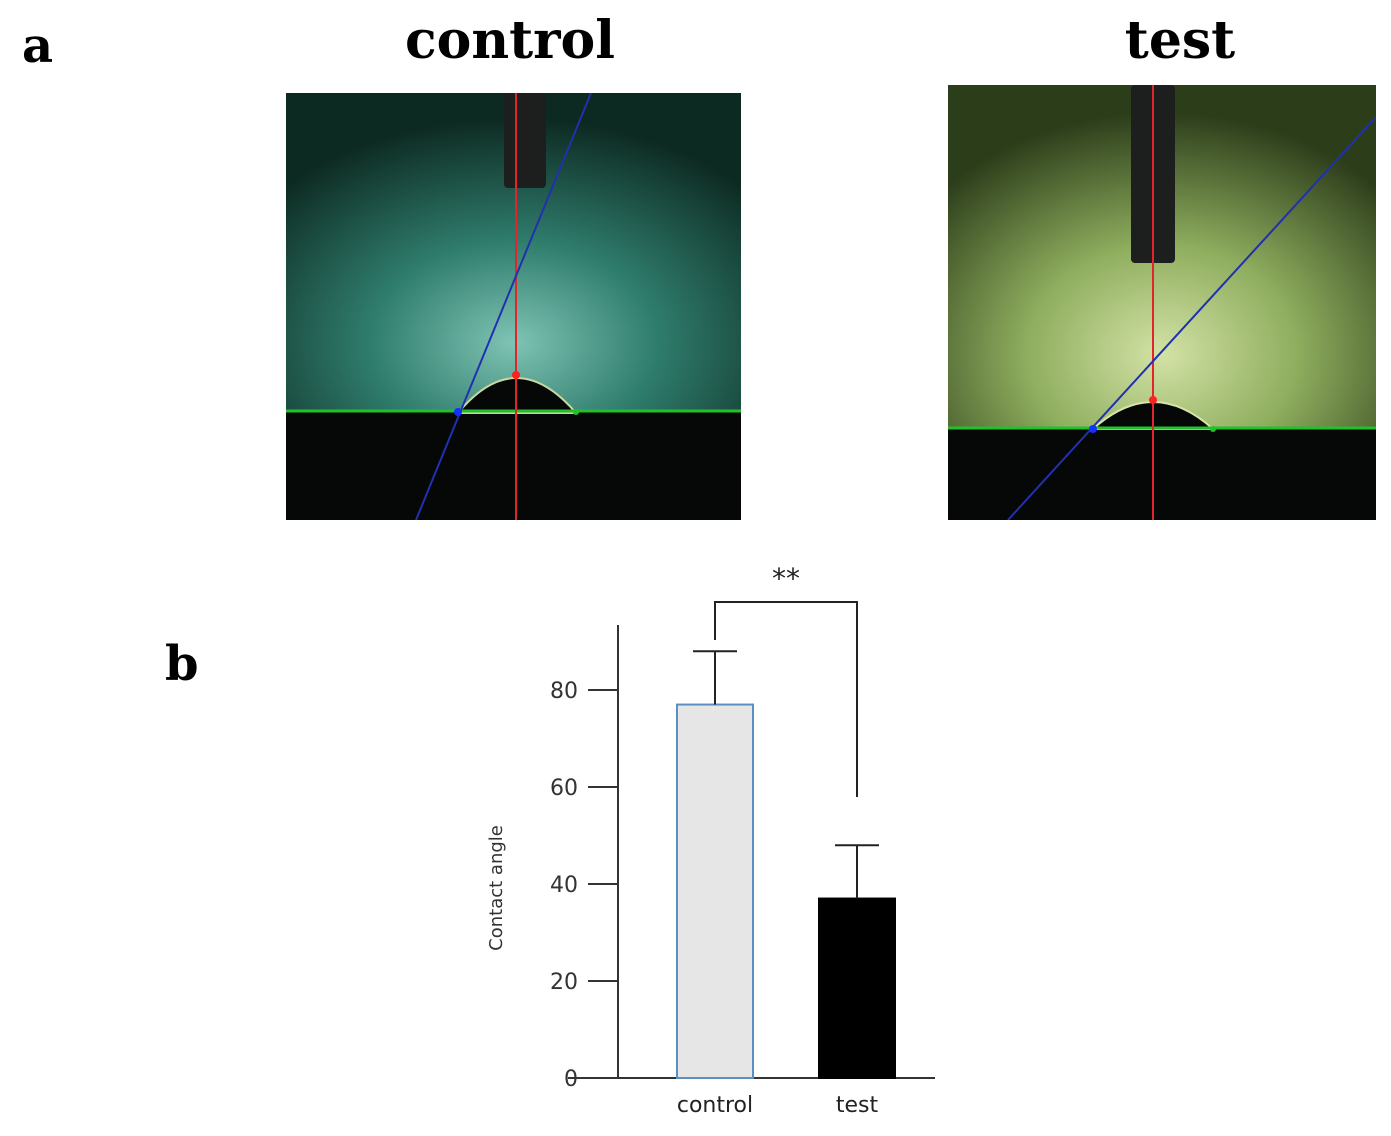 This screenshot has height=1136, width=1391. Describe the element at coordinates (564, 691) in the screenshot. I see `y-tick-label: 80` at that location.